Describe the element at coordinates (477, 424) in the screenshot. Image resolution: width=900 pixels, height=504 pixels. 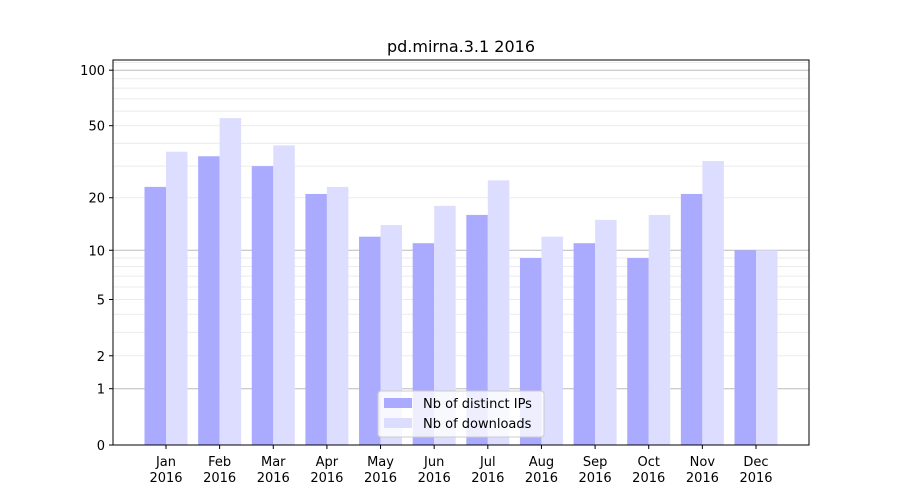
I see `legend-label: Nb of downloads` at that location.